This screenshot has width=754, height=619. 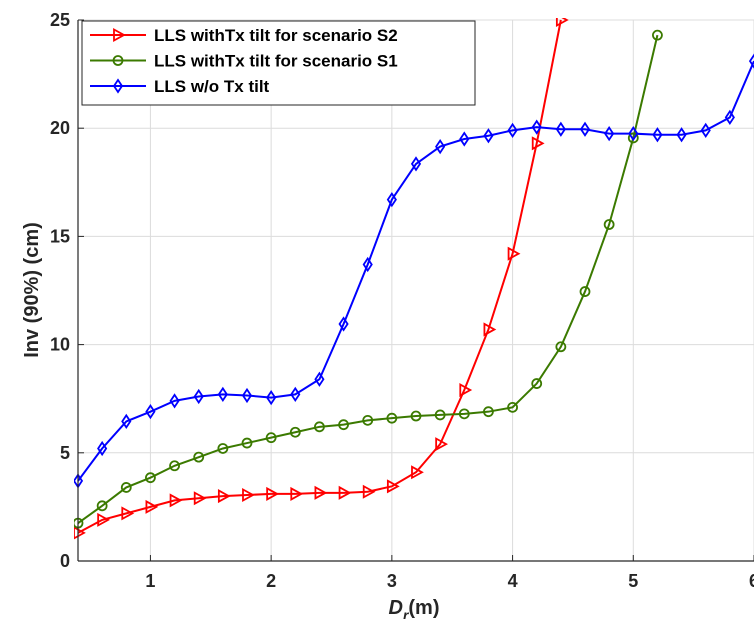 I want to click on legend-box, so click(x=278, y=63).